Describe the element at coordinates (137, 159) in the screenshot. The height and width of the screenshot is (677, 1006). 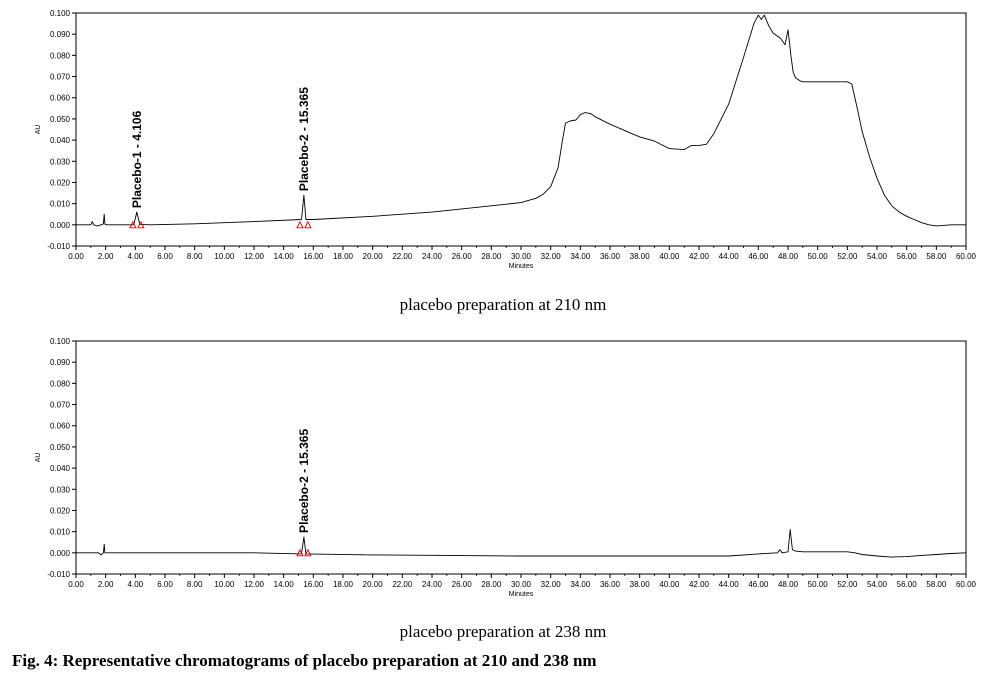
I see `peak-label: Placebo-1 - 4.106` at that location.